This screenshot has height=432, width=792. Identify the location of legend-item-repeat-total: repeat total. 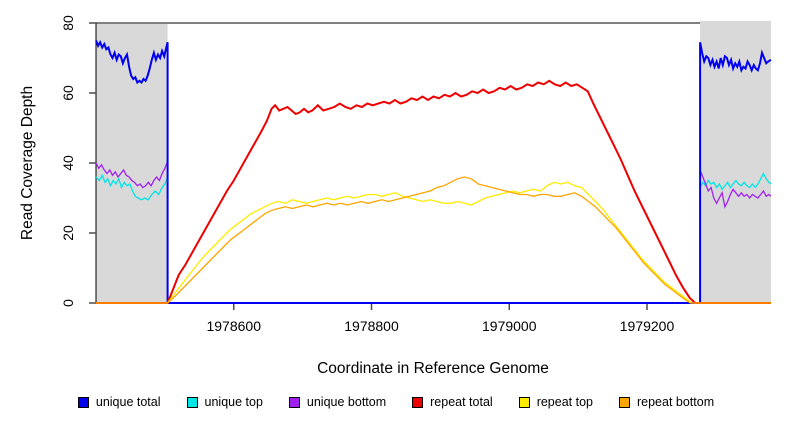
(452, 402).